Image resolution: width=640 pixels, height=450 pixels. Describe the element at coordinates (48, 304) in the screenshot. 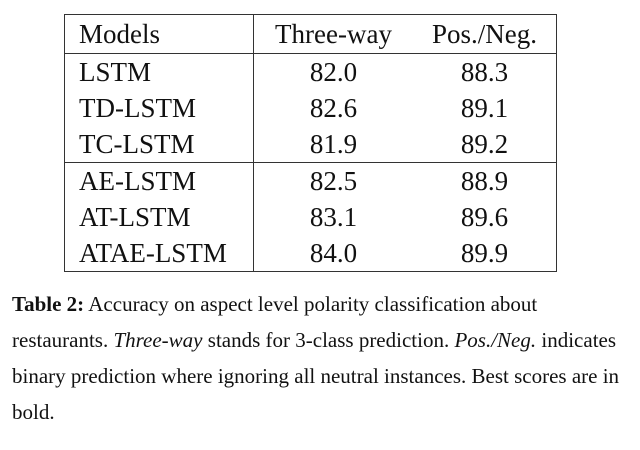

I see `caption-label: Table 2:` at that location.